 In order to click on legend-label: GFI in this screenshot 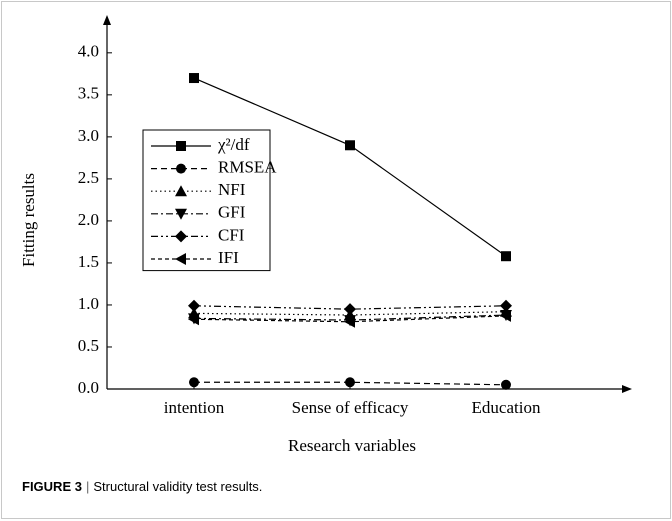, I will do `click(232, 212)`.